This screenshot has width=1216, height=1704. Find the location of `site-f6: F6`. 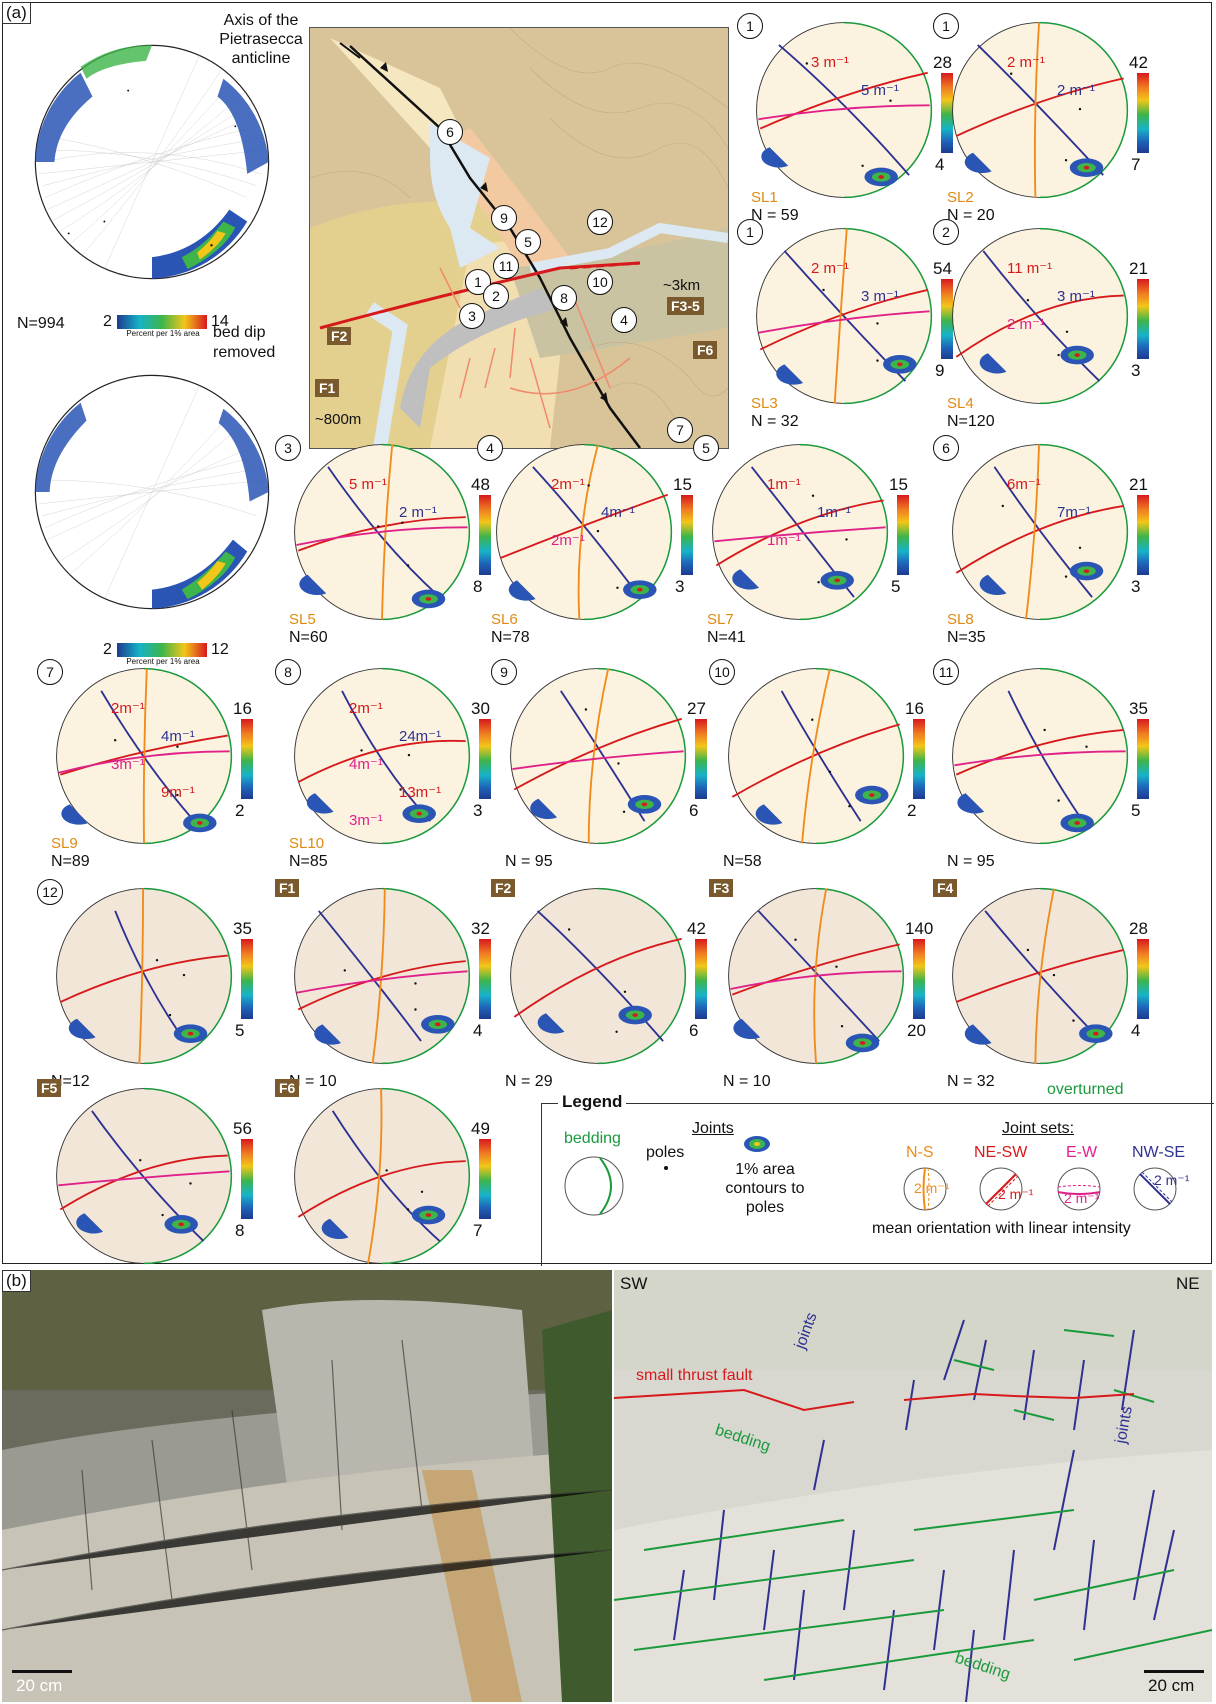

site-f6: F6 is located at coordinates (705, 350).